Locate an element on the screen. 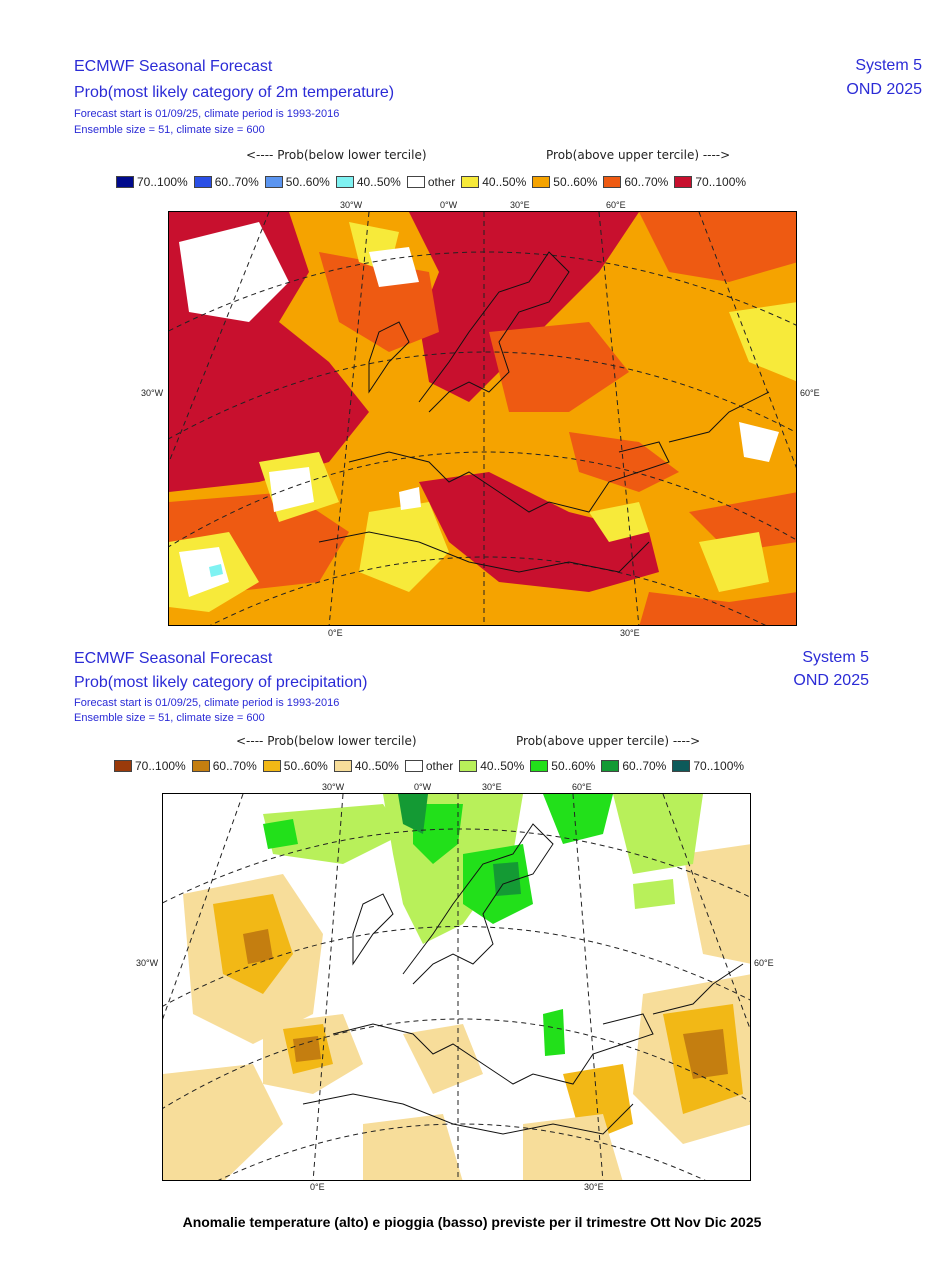 The width and height of the screenshot is (944, 1278). precip-coord-top-1: 30°W is located at coordinates (333, 787).